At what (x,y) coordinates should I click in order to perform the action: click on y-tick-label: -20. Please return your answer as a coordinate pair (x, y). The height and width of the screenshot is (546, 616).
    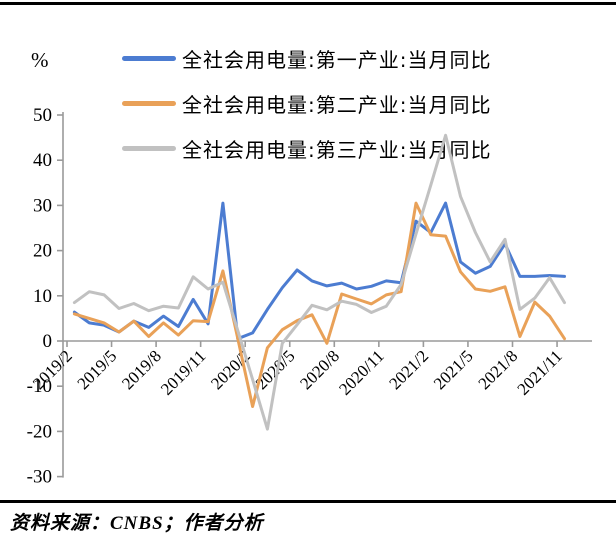
    Looking at the image, I should click on (39, 431).